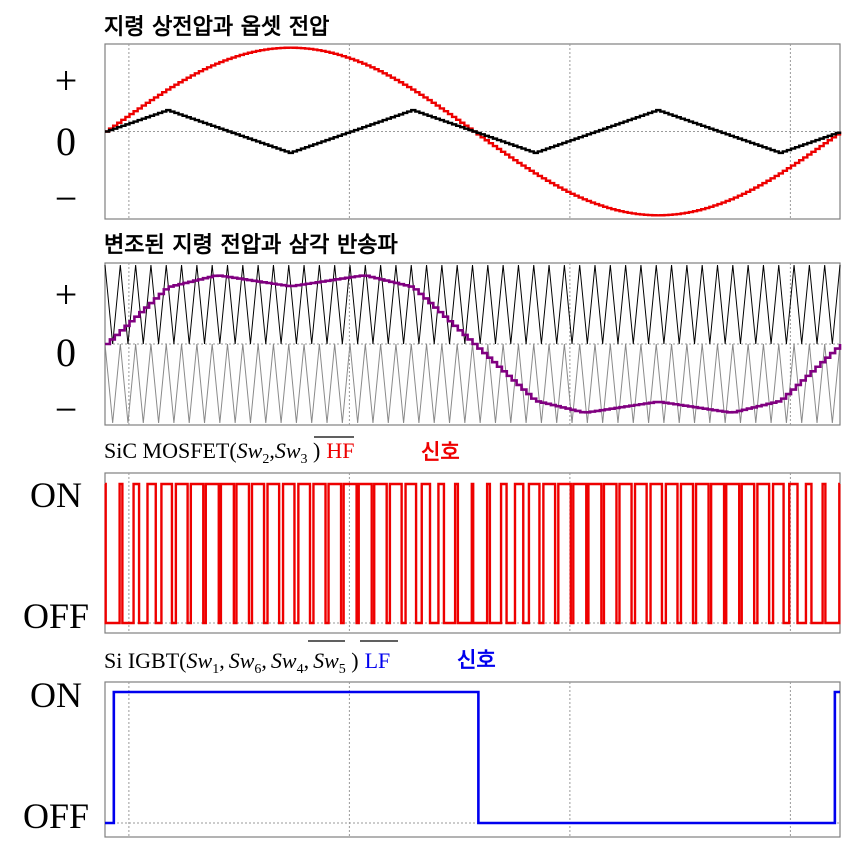  Describe the element at coordinates (170, 450) in the screenshot. I see `panel3-title-device: SiC MOSFET(` at that location.